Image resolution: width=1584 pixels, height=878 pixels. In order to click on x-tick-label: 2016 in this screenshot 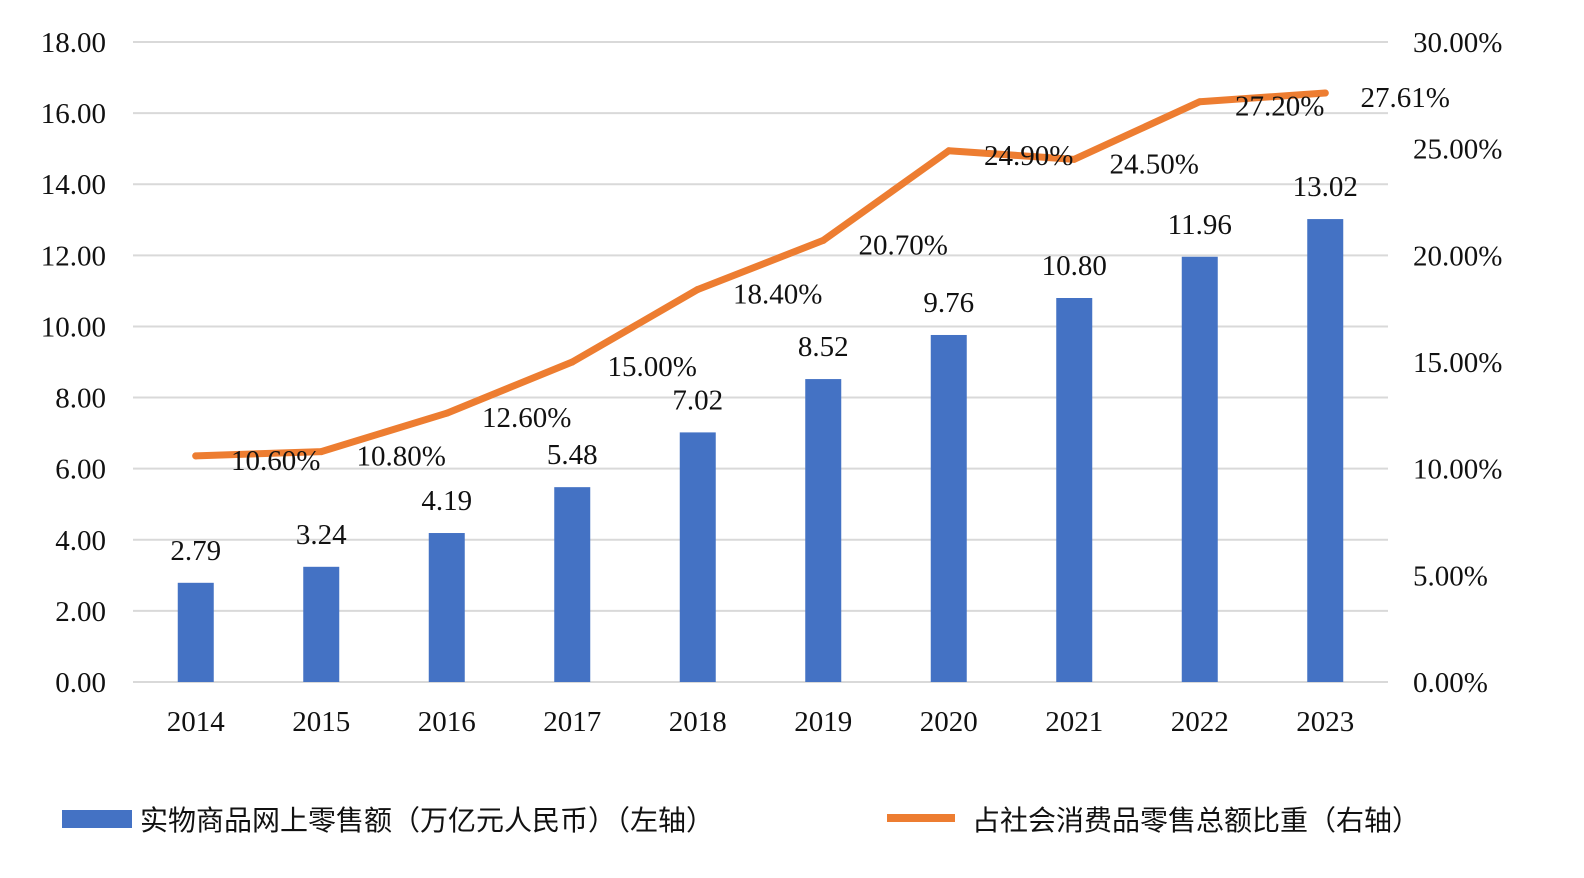, I will do `click(447, 722)`.